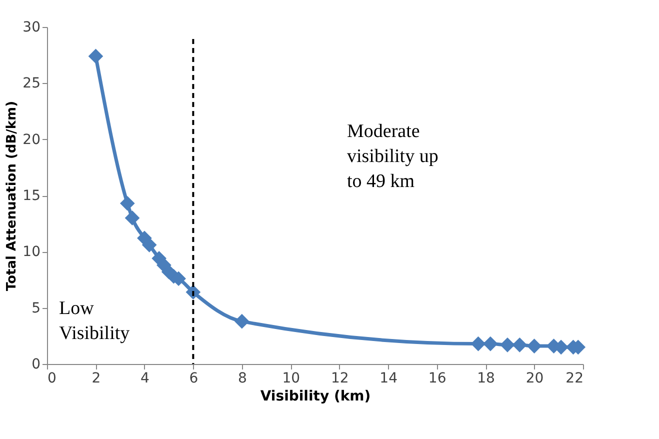 This screenshot has height=439, width=659. I want to click on x-tick-label: 16, so click(437, 378).